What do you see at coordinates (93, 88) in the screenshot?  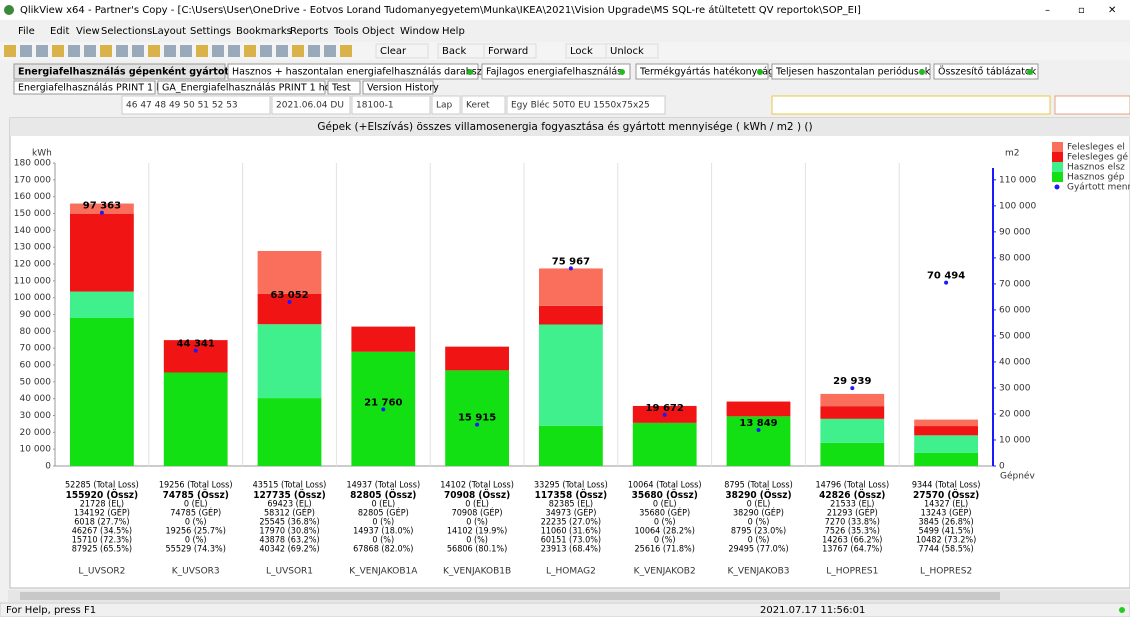 I see `subtab-label: Energiafelhasználás PRINT 1 hó` at bounding box center [93, 88].